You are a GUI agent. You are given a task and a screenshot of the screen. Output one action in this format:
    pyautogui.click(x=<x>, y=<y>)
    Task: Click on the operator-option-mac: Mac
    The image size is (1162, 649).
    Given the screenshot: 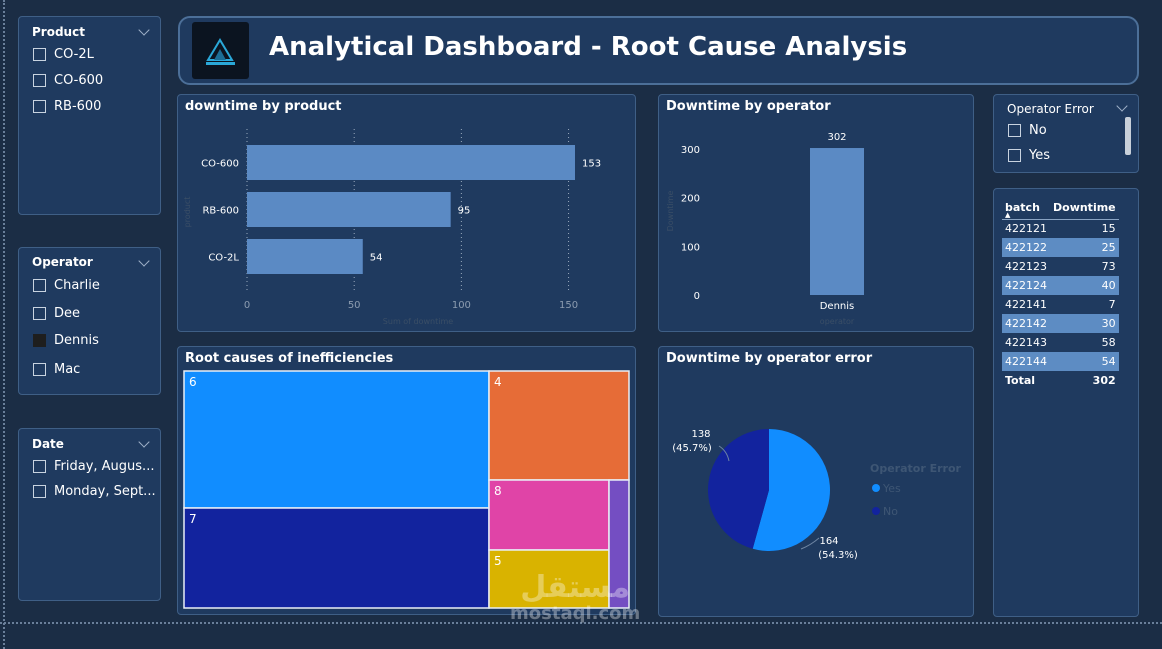 What is the action you would take?
    pyautogui.click(x=56, y=369)
    